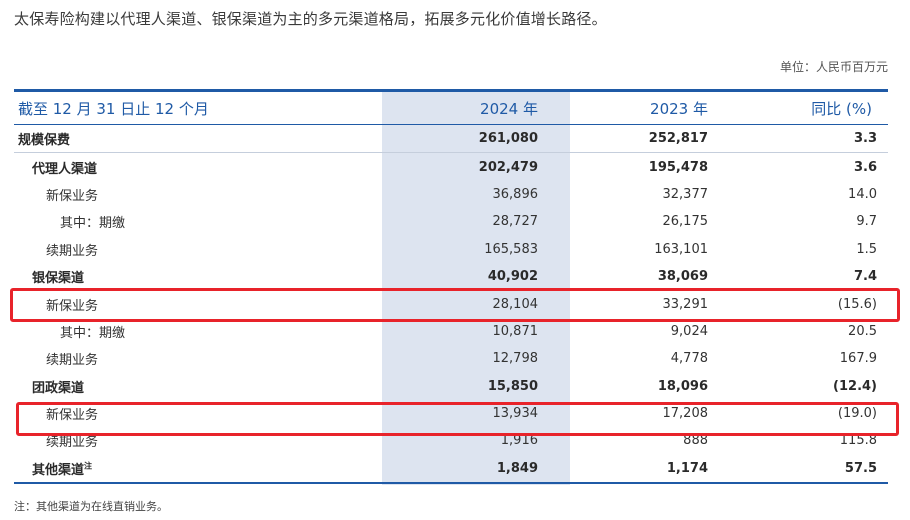 The height and width of the screenshot is (520, 910). I want to click on row-label-text: 其他渠道, so click(58, 470).